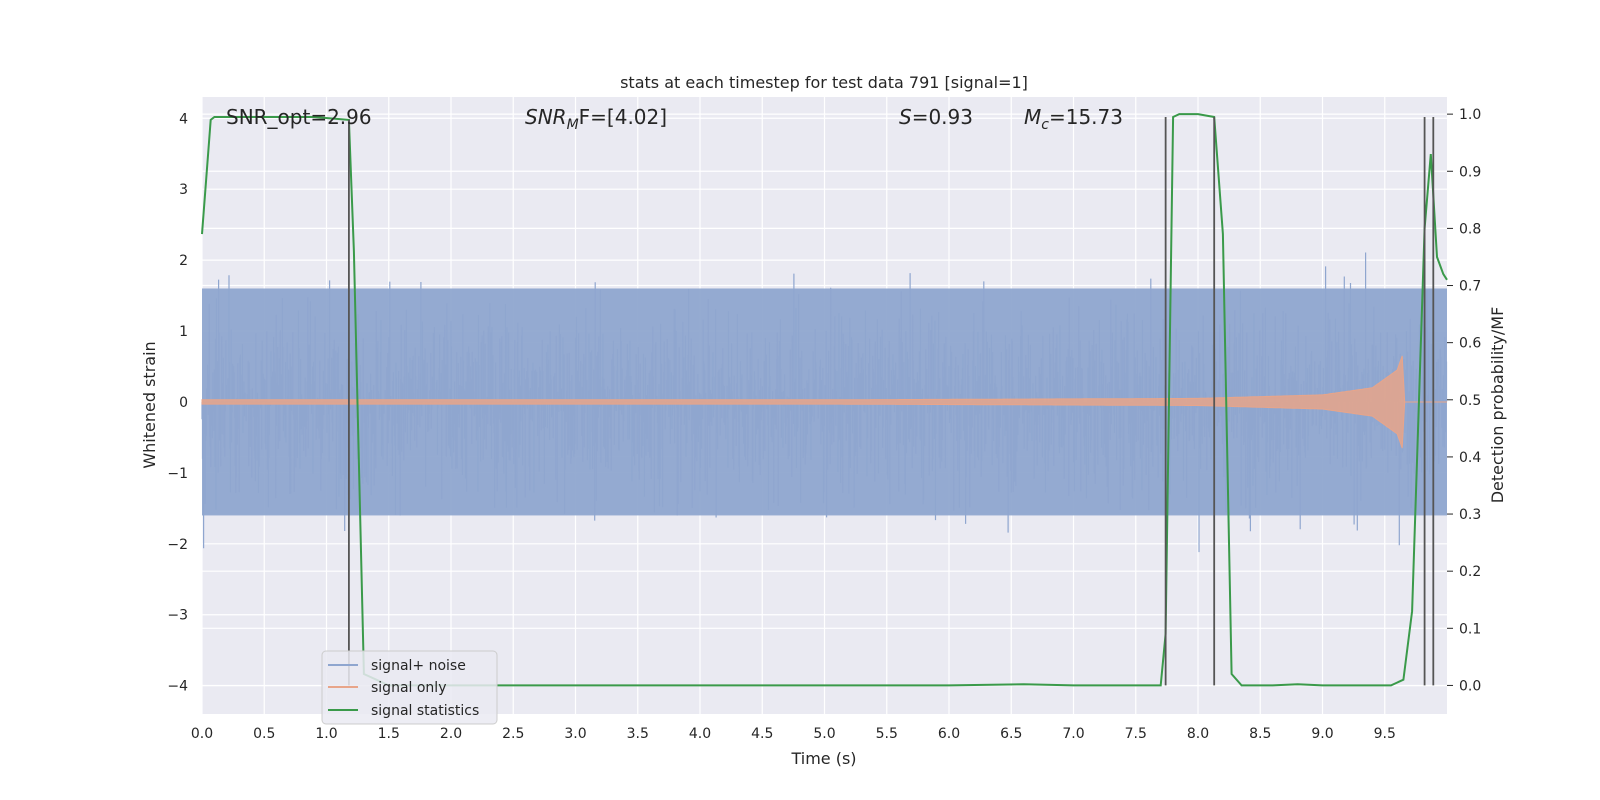  Describe the element at coordinates (183, 332) in the screenshot. I see `y-left-tick-label: 1` at that location.